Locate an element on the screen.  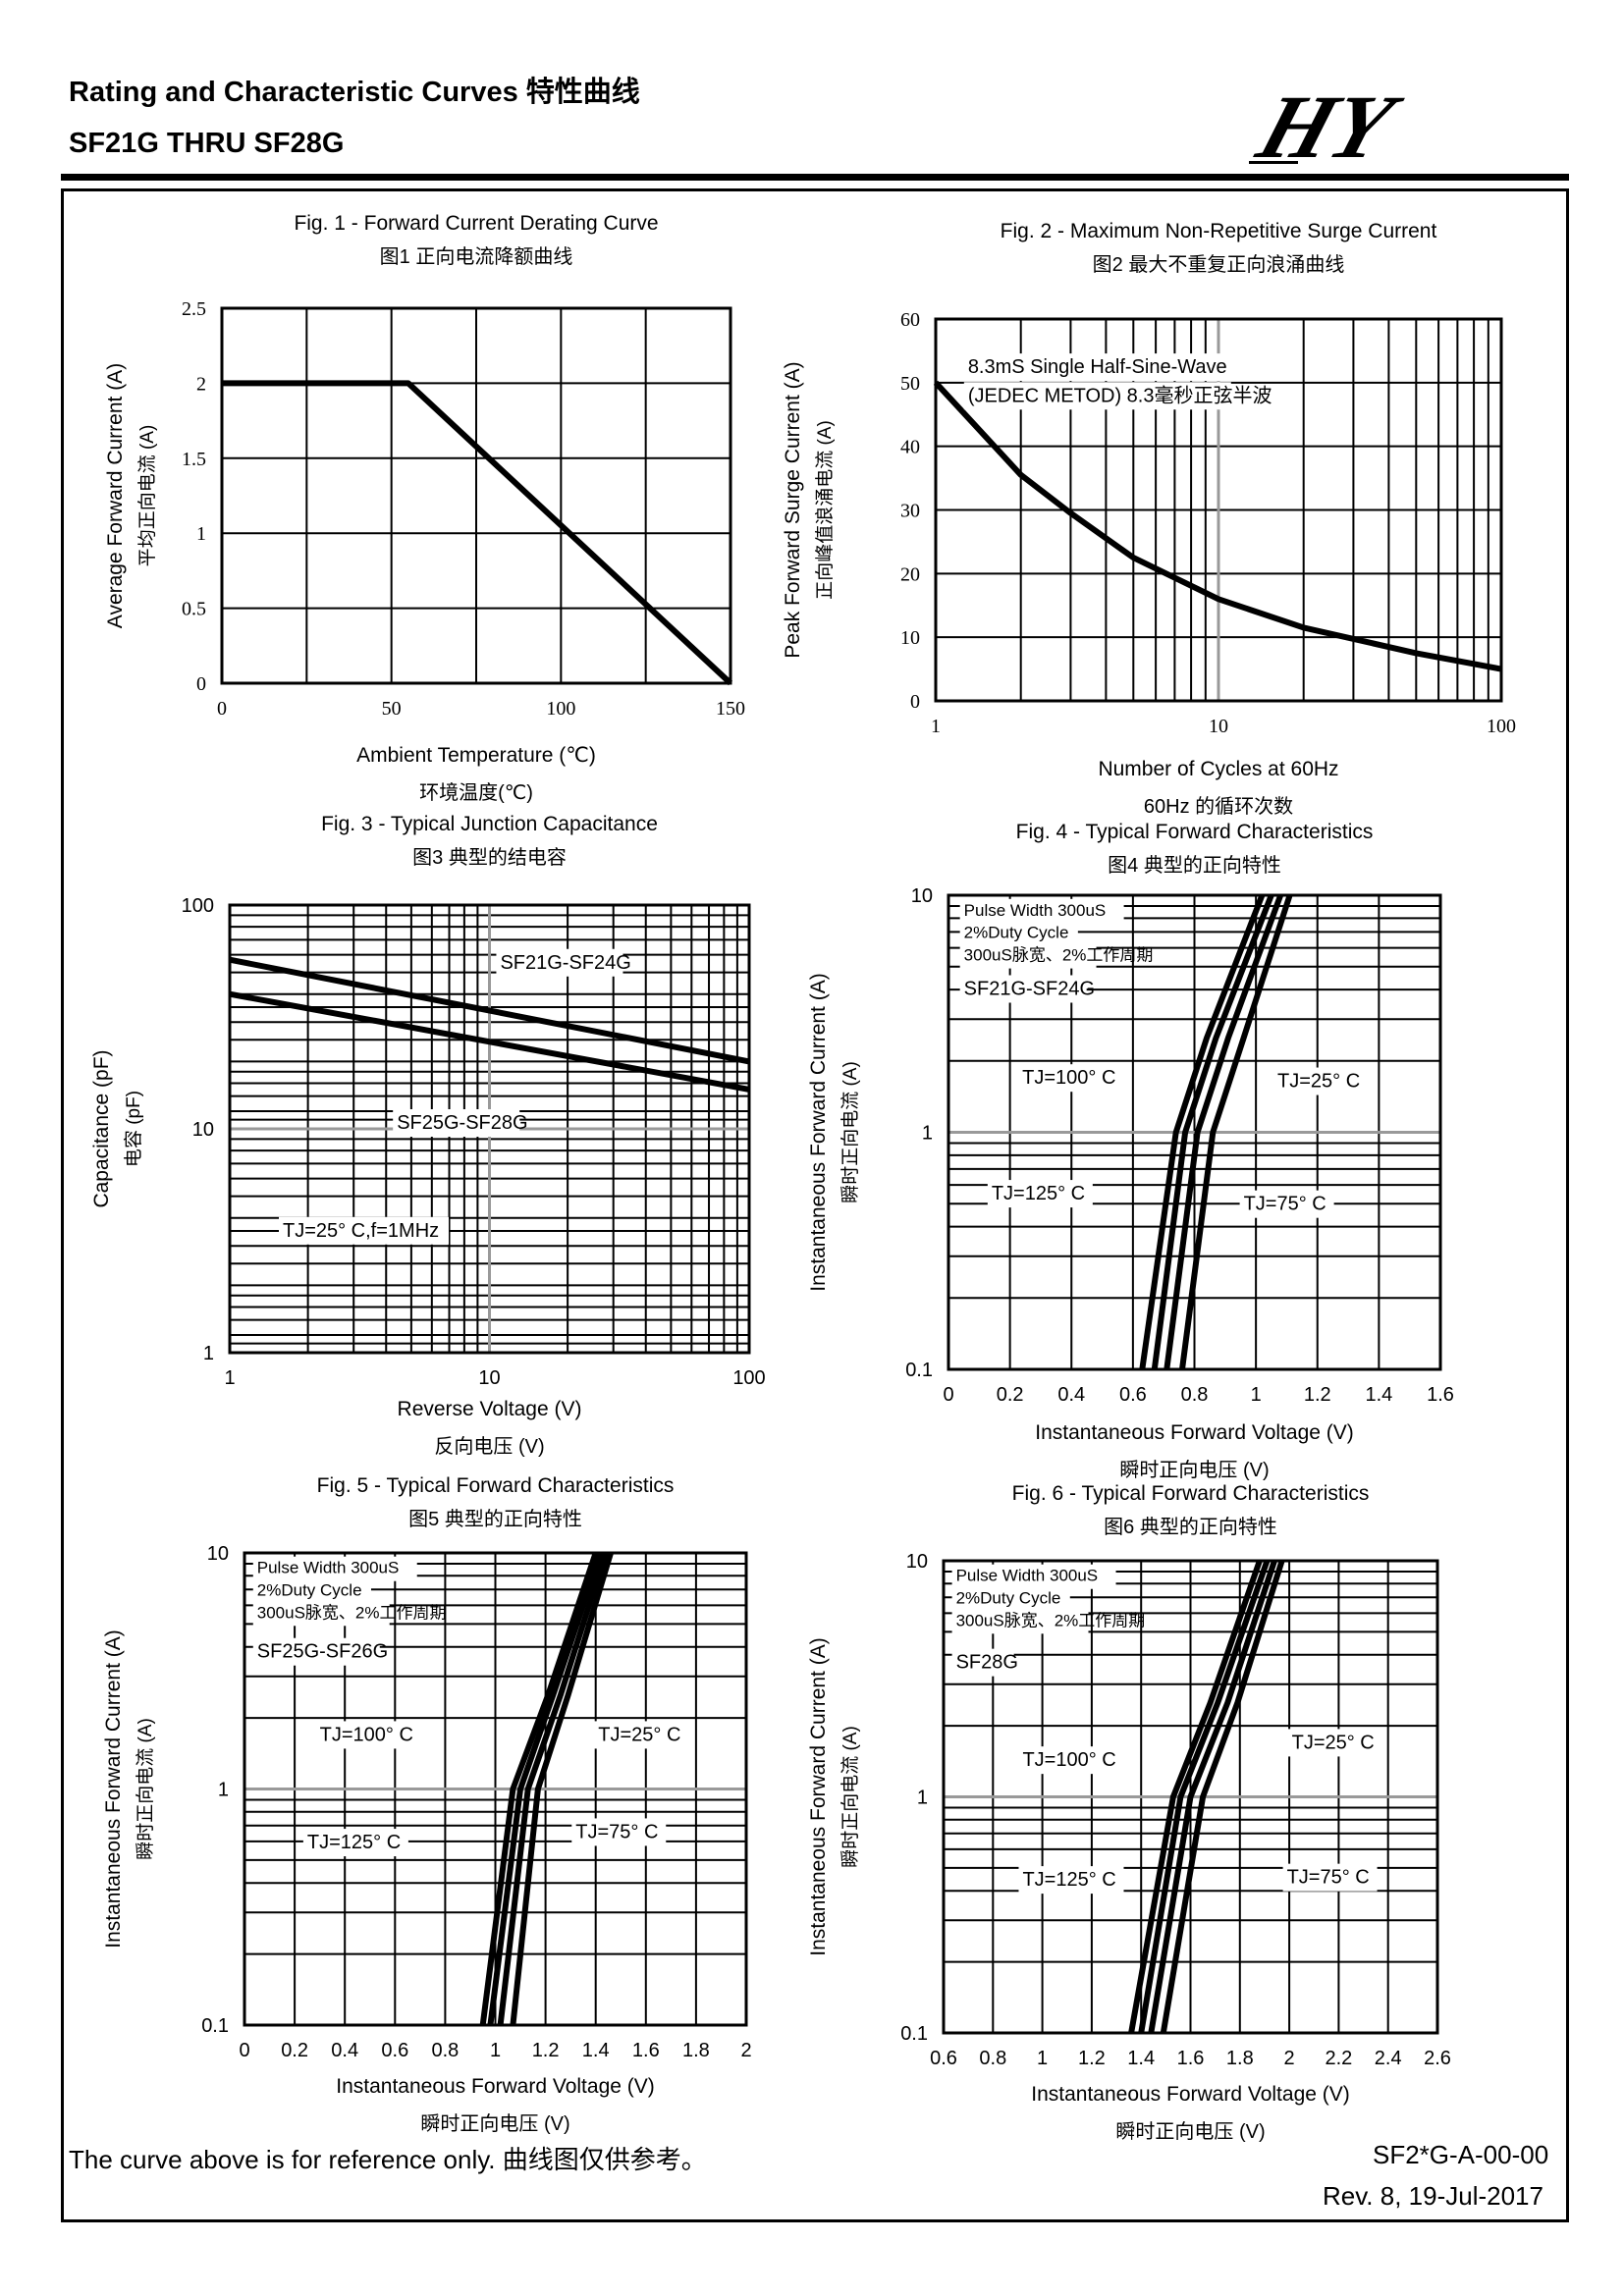
fig5-xtick-label: 1.6 is located at coordinates (646, 2050).